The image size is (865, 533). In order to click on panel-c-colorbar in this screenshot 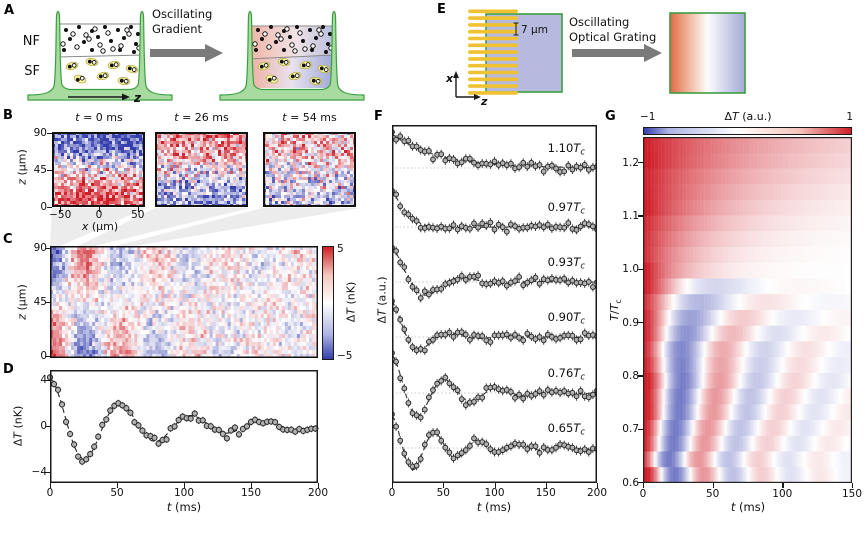, I will do `click(328, 303)`.